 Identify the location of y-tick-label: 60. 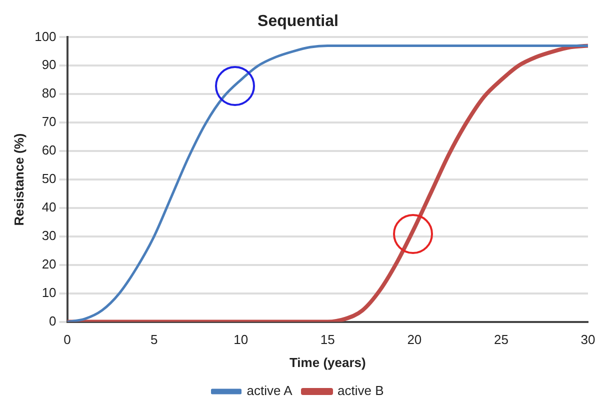
(49, 150).